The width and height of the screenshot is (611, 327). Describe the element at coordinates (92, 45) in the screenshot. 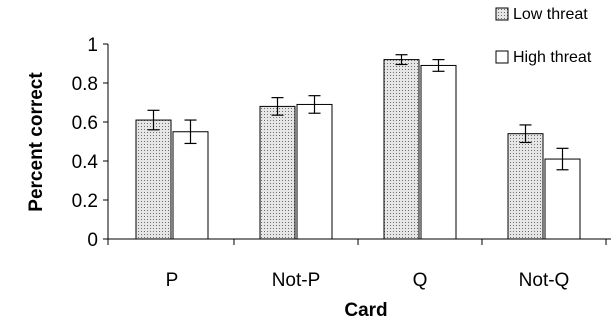

I see `y-tick-label: 1` at that location.